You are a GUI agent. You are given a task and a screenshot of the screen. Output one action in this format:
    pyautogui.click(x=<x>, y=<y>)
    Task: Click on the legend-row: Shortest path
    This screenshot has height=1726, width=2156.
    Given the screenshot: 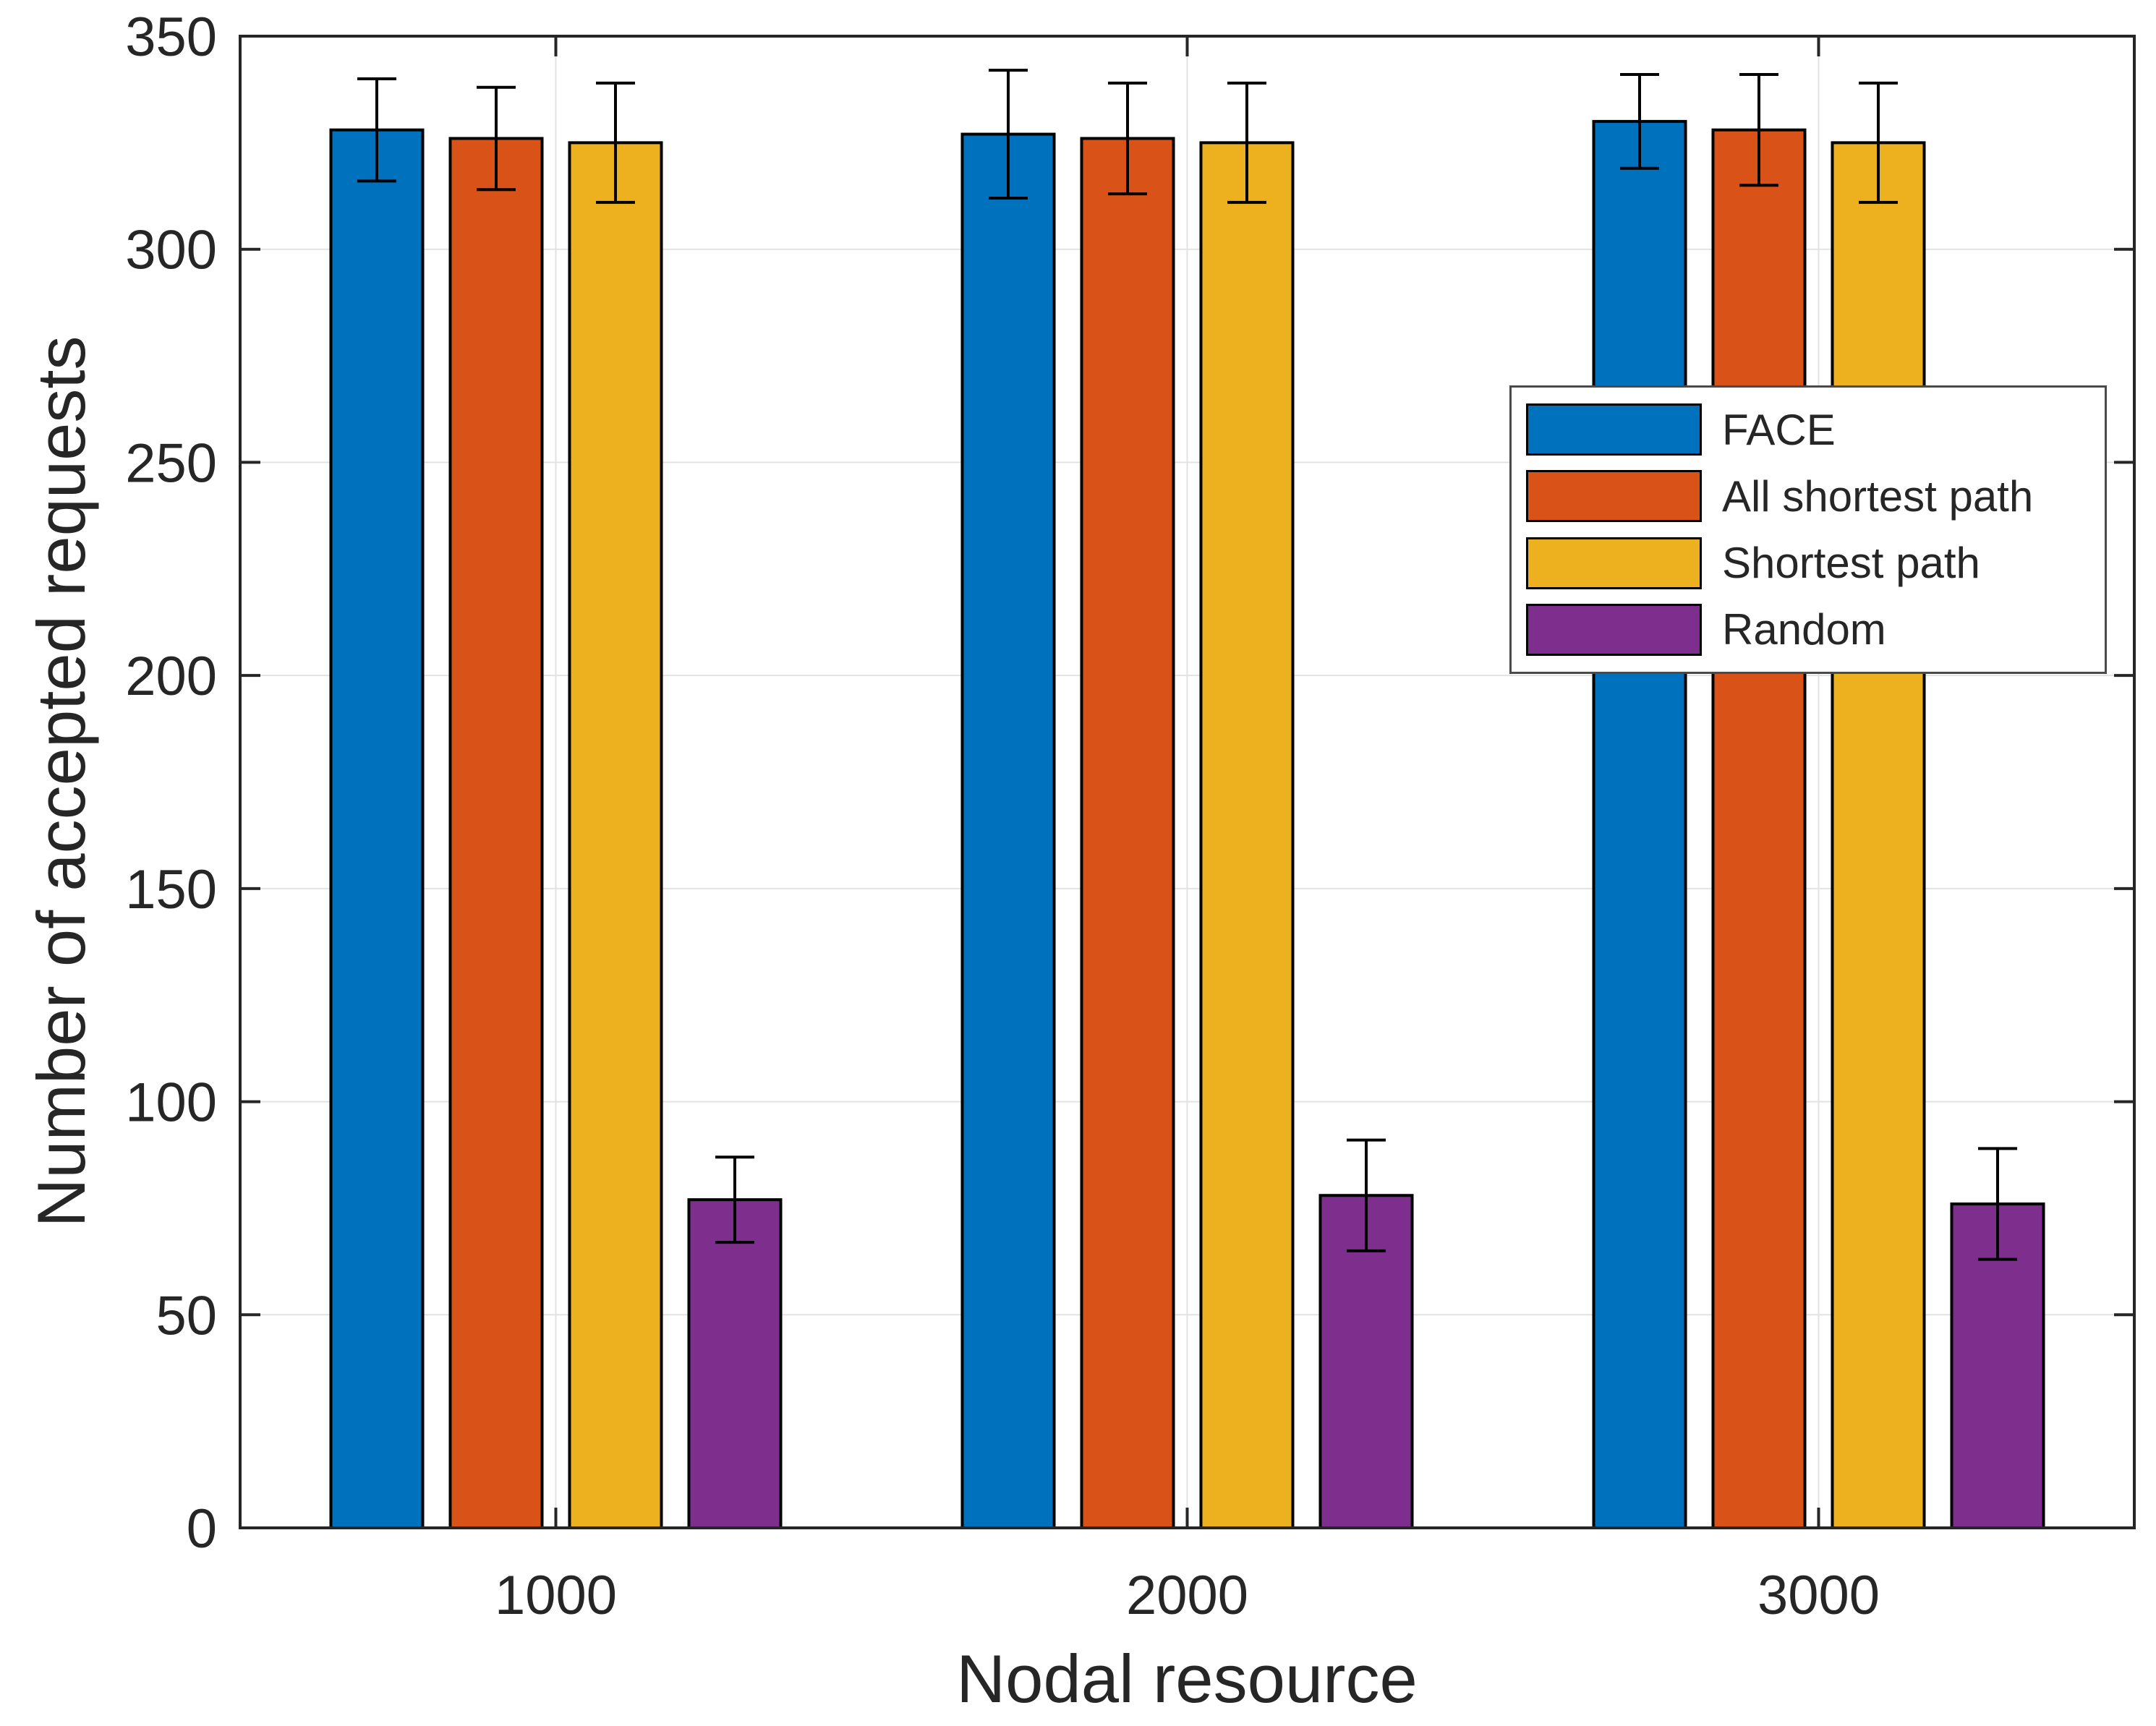 What is the action you would take?
    pyautogui.click(x=1815, y=563)
    